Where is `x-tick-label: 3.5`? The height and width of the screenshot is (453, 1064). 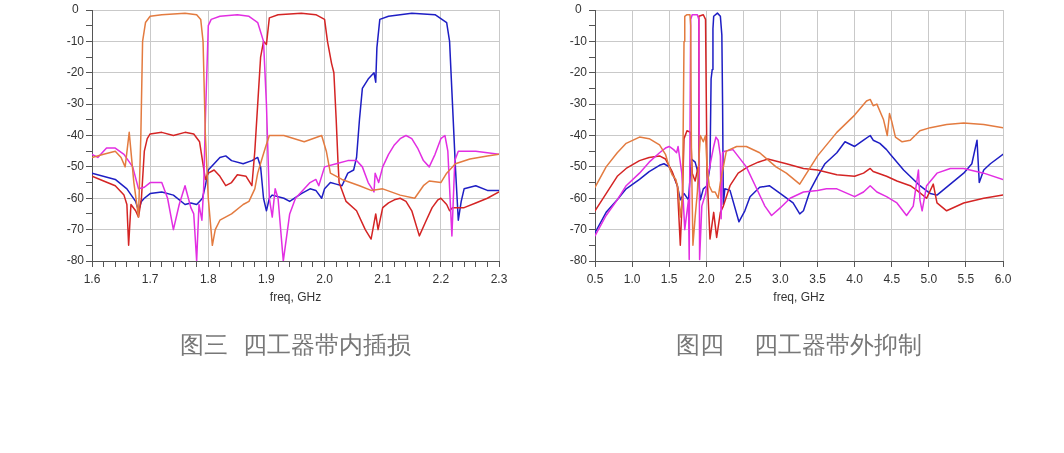 x-tick-label: 3.5 is located at coordinates (818, 278).